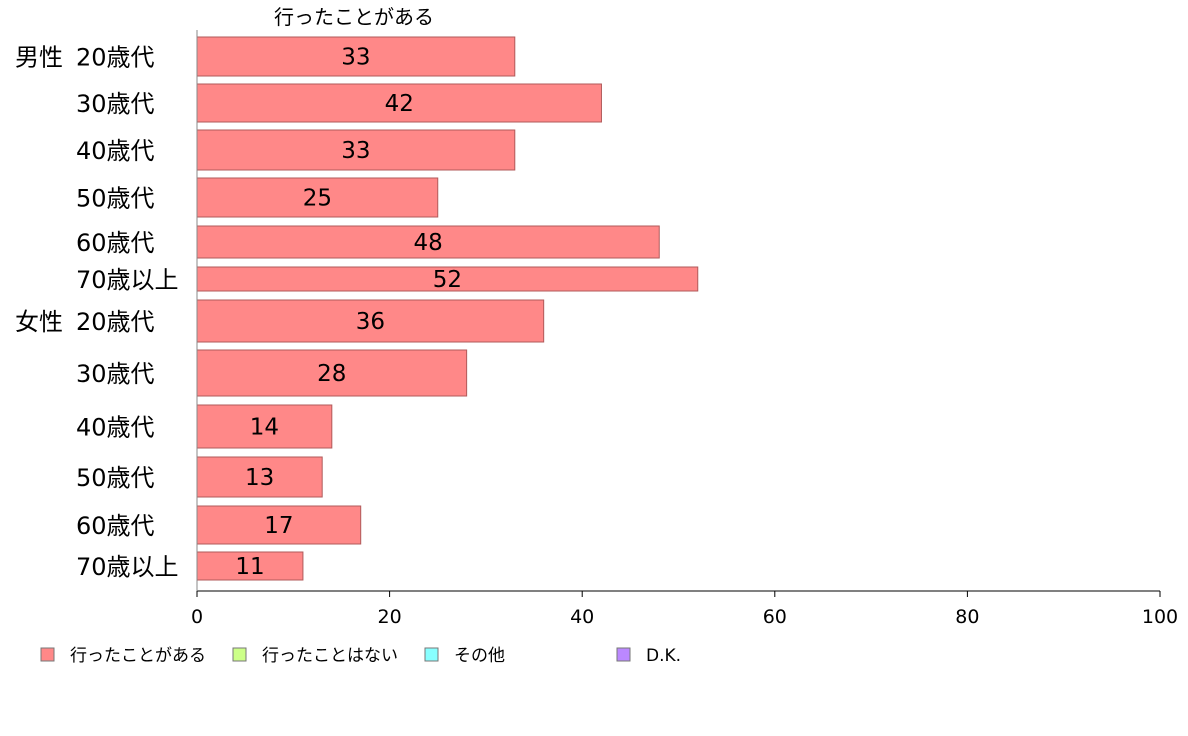 The height and width of the screenshot is (736, 1188). I want to click on bar-value-label: 11, so click(249, 567).